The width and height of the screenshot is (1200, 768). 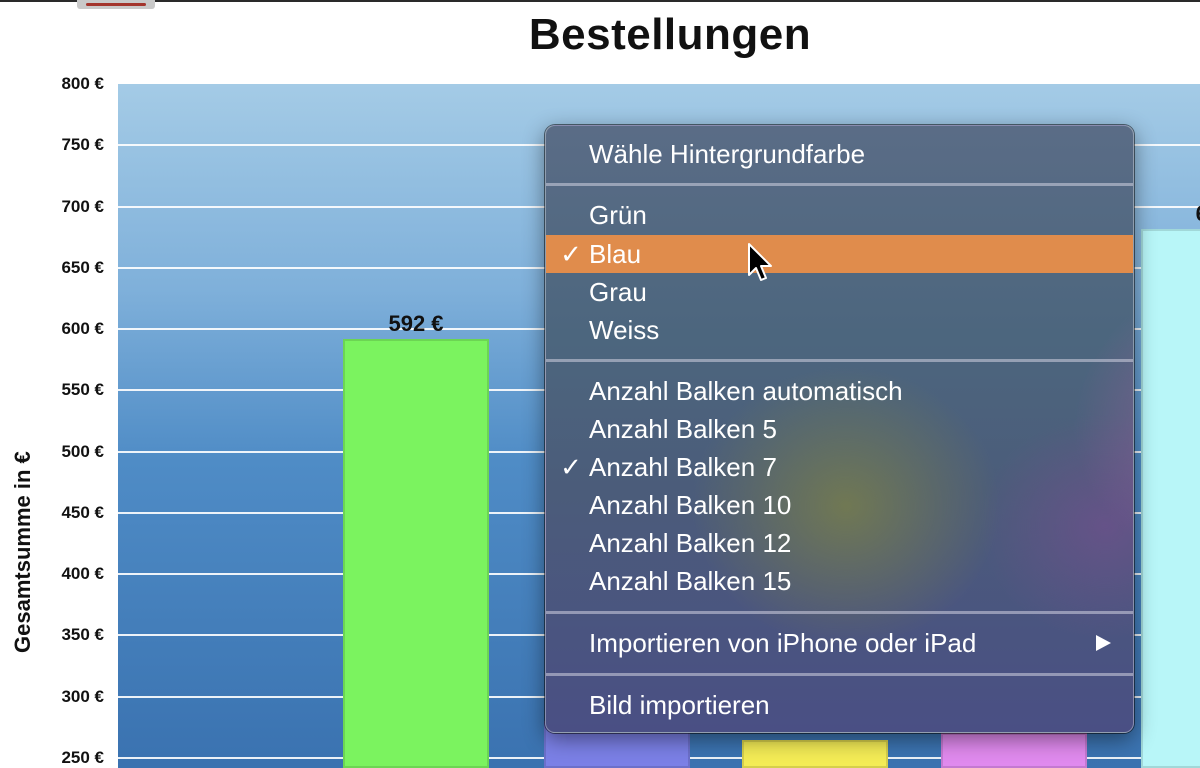 I want to click on y-tick-label: 700 €, so click(x=82, y=206).